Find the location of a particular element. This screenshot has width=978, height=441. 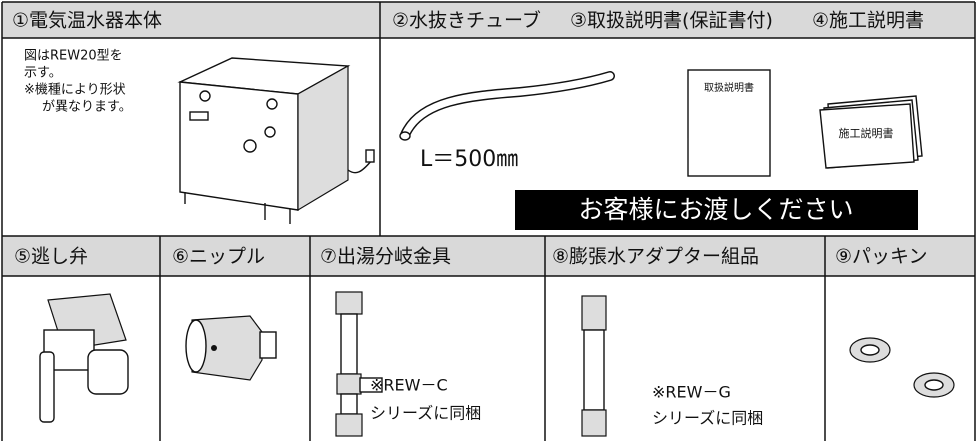

heater-illustration is located at coordinates (276, 140).